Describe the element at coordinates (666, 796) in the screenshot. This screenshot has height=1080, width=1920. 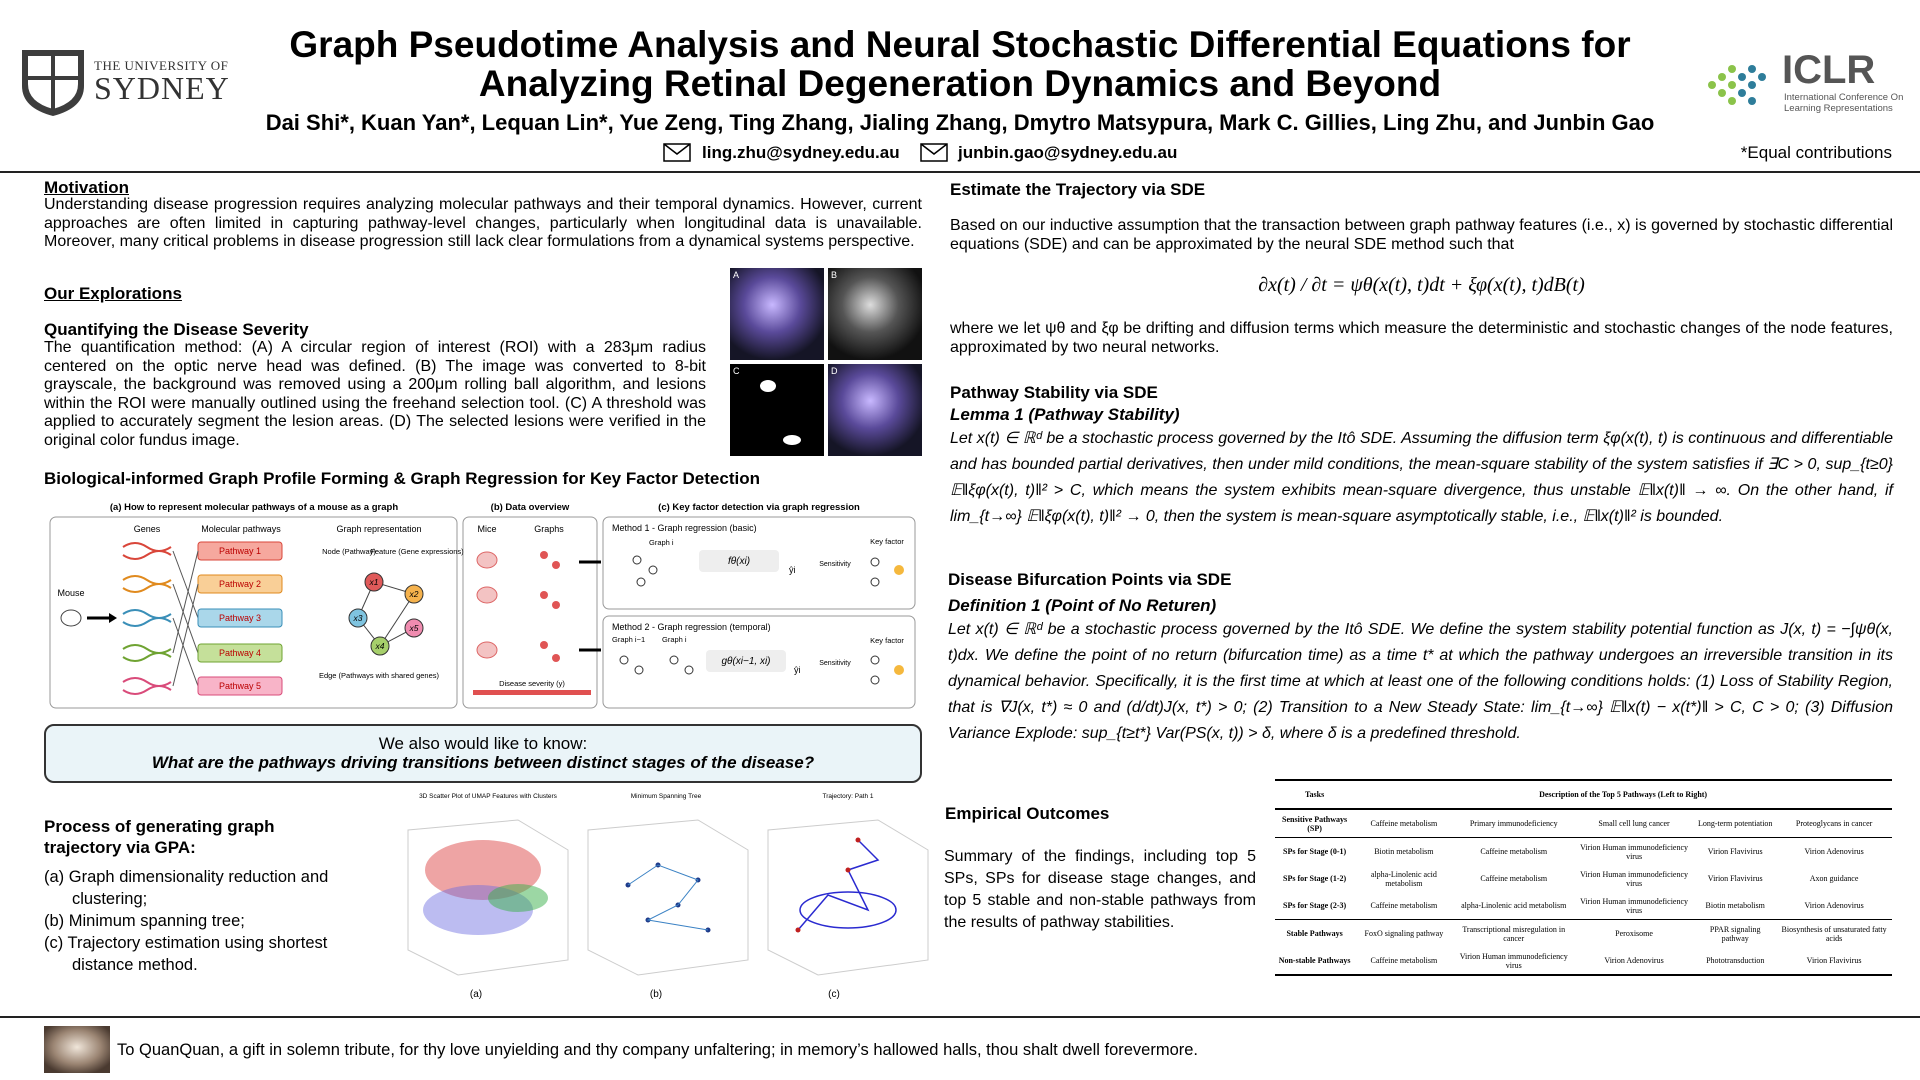
I see `plot-title: Minimum Spanning Tree` at that location.